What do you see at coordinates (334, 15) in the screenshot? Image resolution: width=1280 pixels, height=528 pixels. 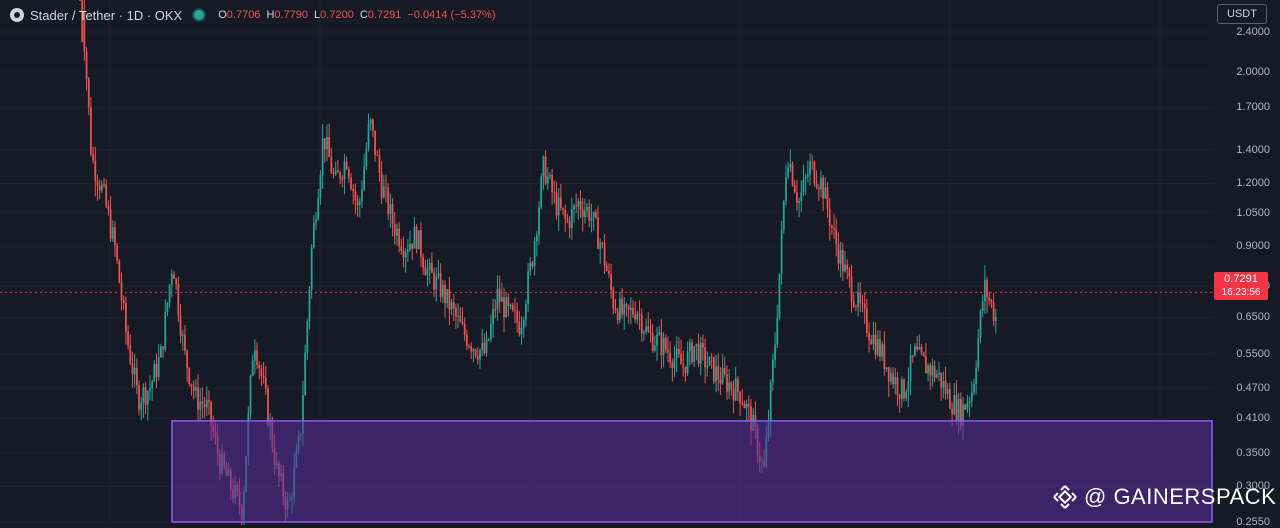 I see `ohlc-low: L0.7200` at bounding box center [334, 15].